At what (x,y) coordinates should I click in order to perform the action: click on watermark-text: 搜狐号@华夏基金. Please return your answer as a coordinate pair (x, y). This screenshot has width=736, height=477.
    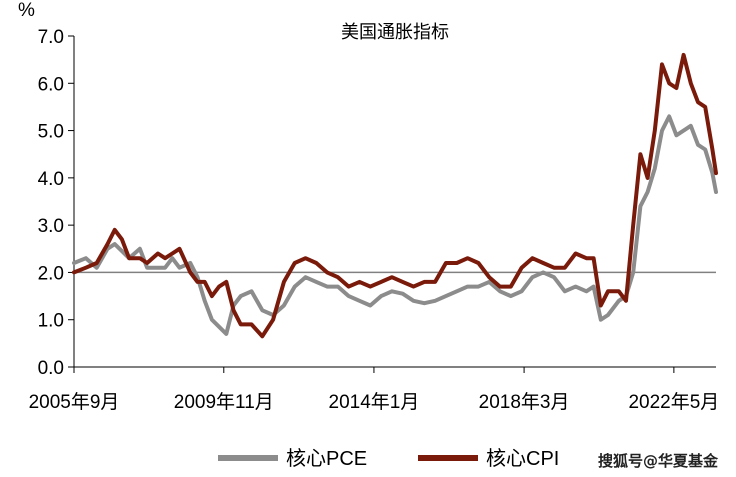
    Looking at the image, I should click on (658, 461).